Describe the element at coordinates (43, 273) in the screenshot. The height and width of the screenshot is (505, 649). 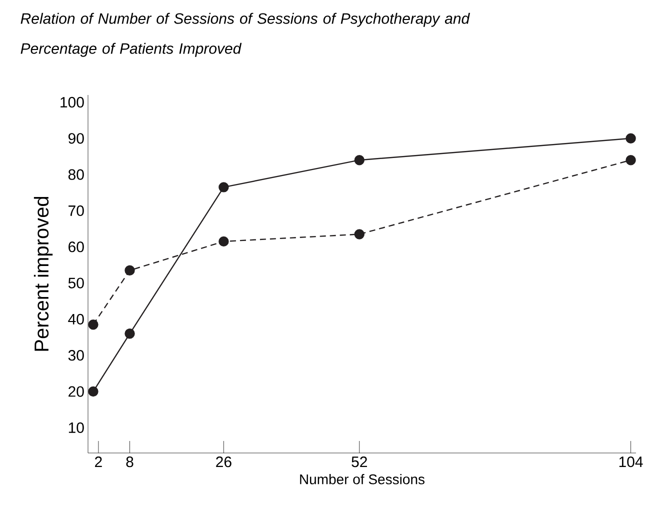
I see `y-axis-title: Percent improved` at that location.